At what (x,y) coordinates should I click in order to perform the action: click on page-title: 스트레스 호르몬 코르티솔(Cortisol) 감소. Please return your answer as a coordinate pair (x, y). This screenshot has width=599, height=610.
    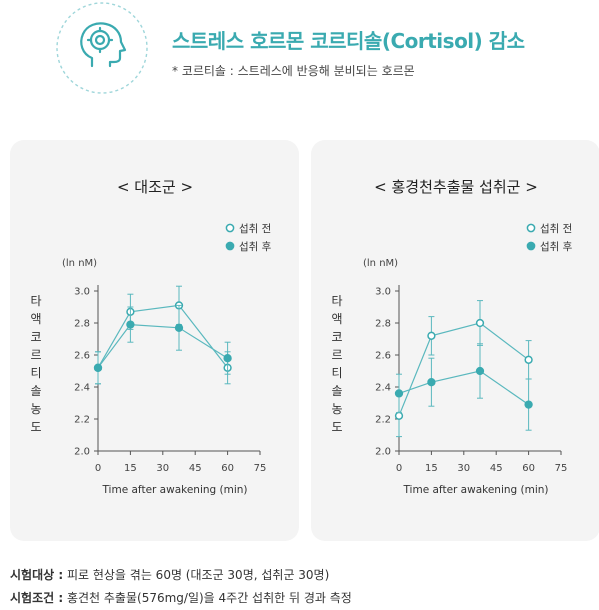
    Looking at the image, I should click on (348, 41).